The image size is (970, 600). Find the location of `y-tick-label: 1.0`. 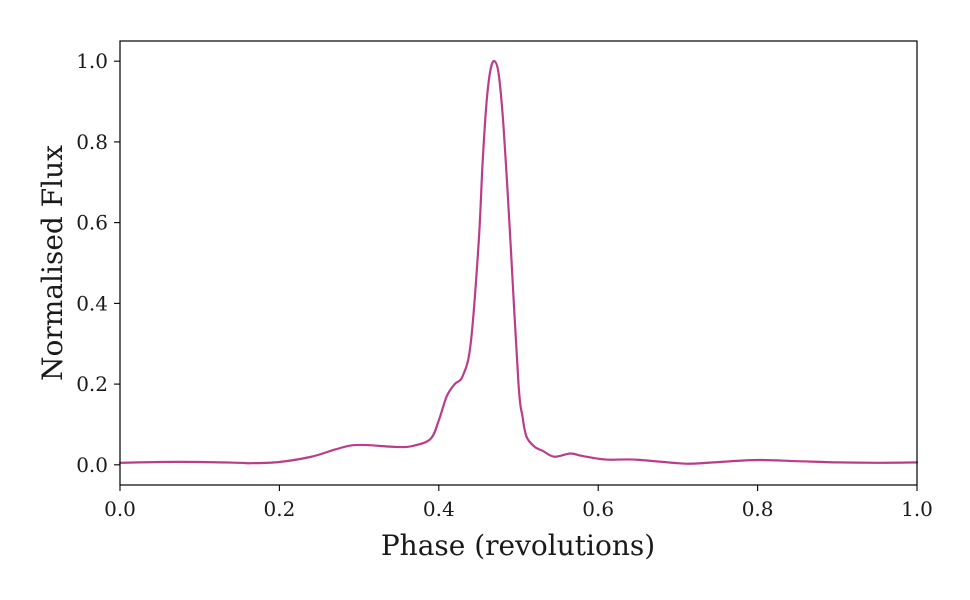

y-tick-label: 1.0 is located at coordinates (92, 61).